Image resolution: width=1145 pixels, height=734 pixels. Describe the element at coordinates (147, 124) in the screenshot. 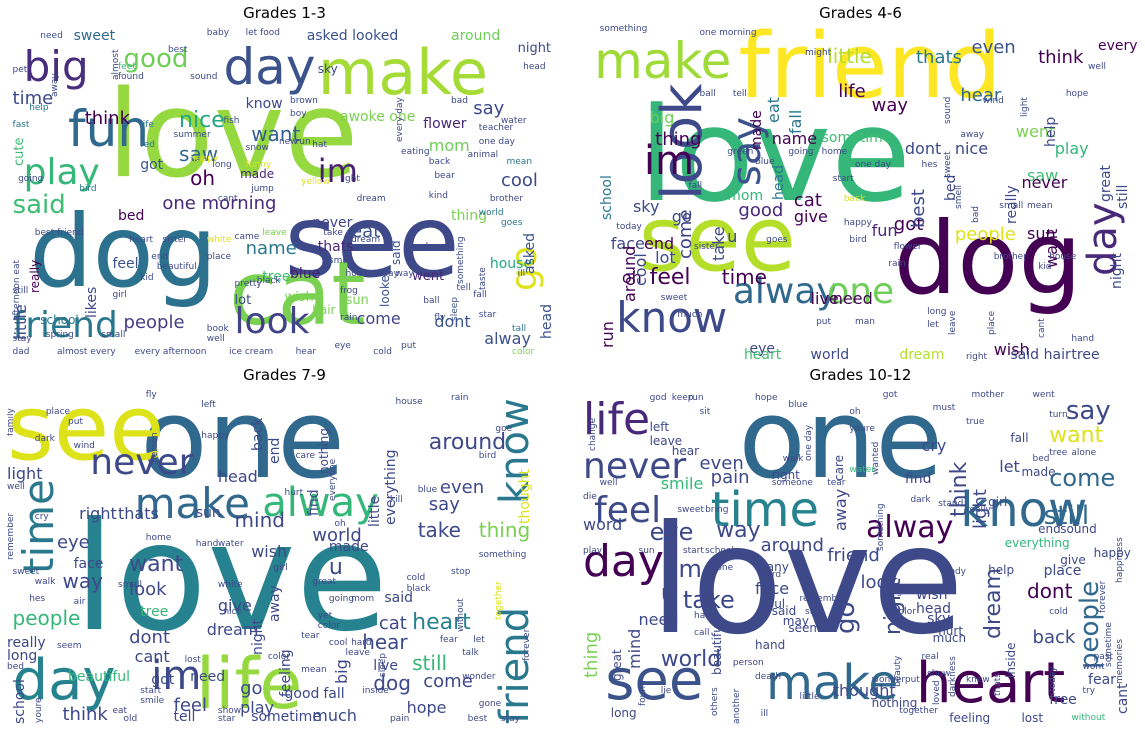

I see `word-life: life` at that location.